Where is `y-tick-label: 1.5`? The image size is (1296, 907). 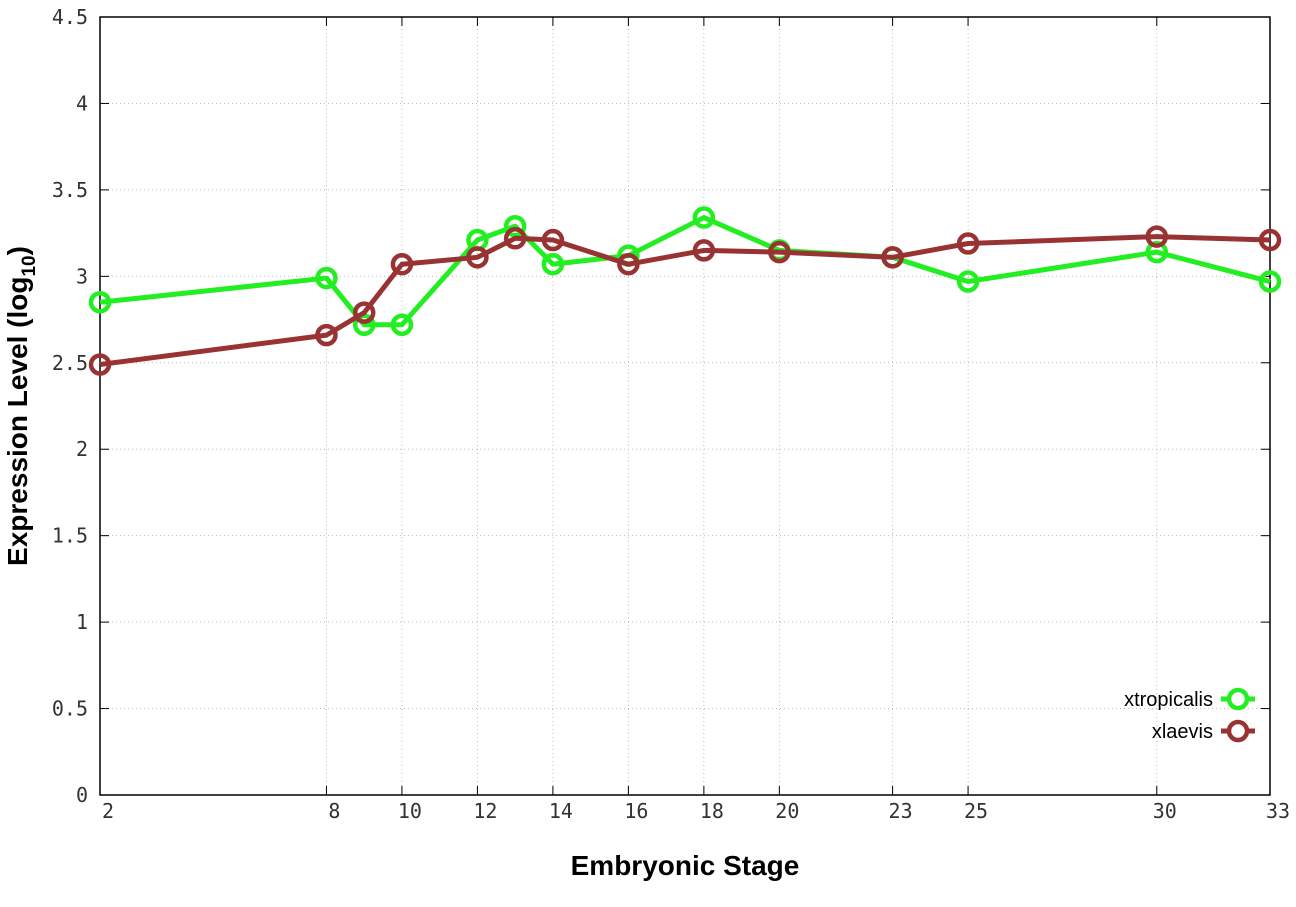
y-tick-label: 1.5 is located at coordinates (70, 536).